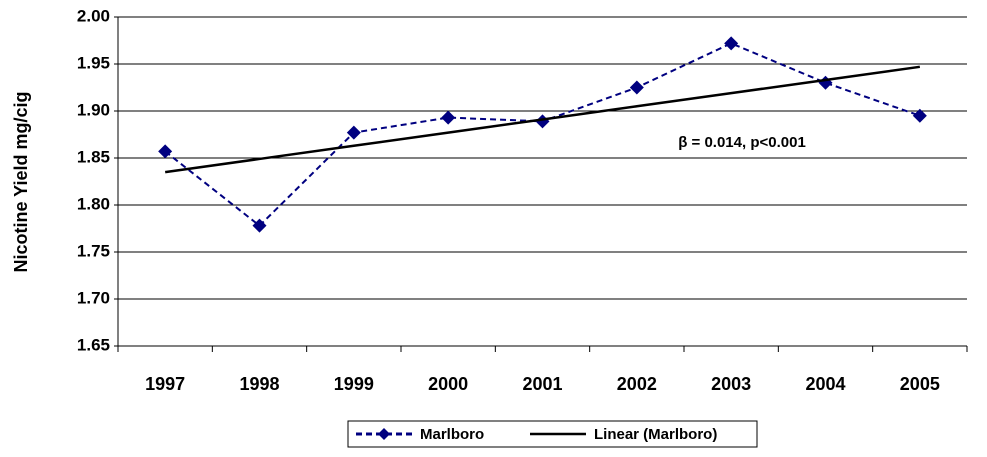 This screenshot has height=457, width=987. Describe the element at coordinates (825, 384) in the screenshot. I see `x-tick-label: 2004` at that location.